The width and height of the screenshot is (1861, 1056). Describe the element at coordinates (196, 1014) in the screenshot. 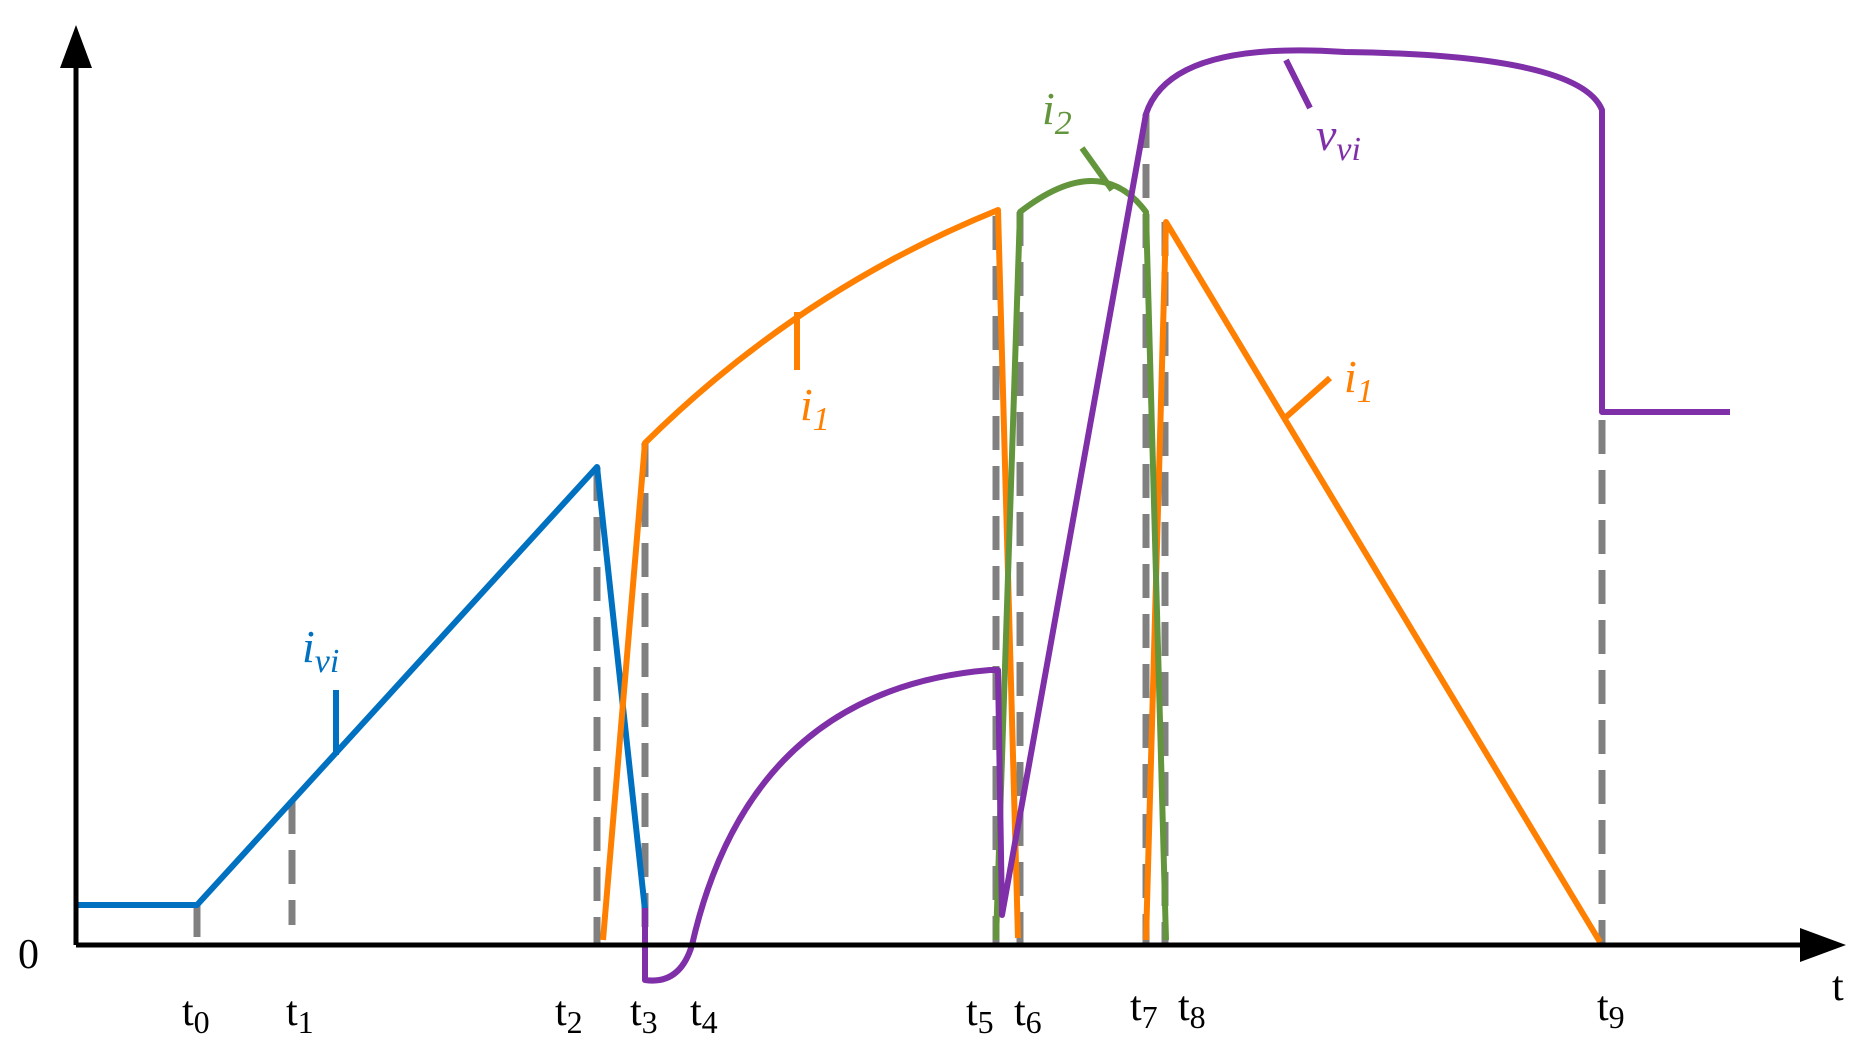

I see `tick-t0: t0` at that location.